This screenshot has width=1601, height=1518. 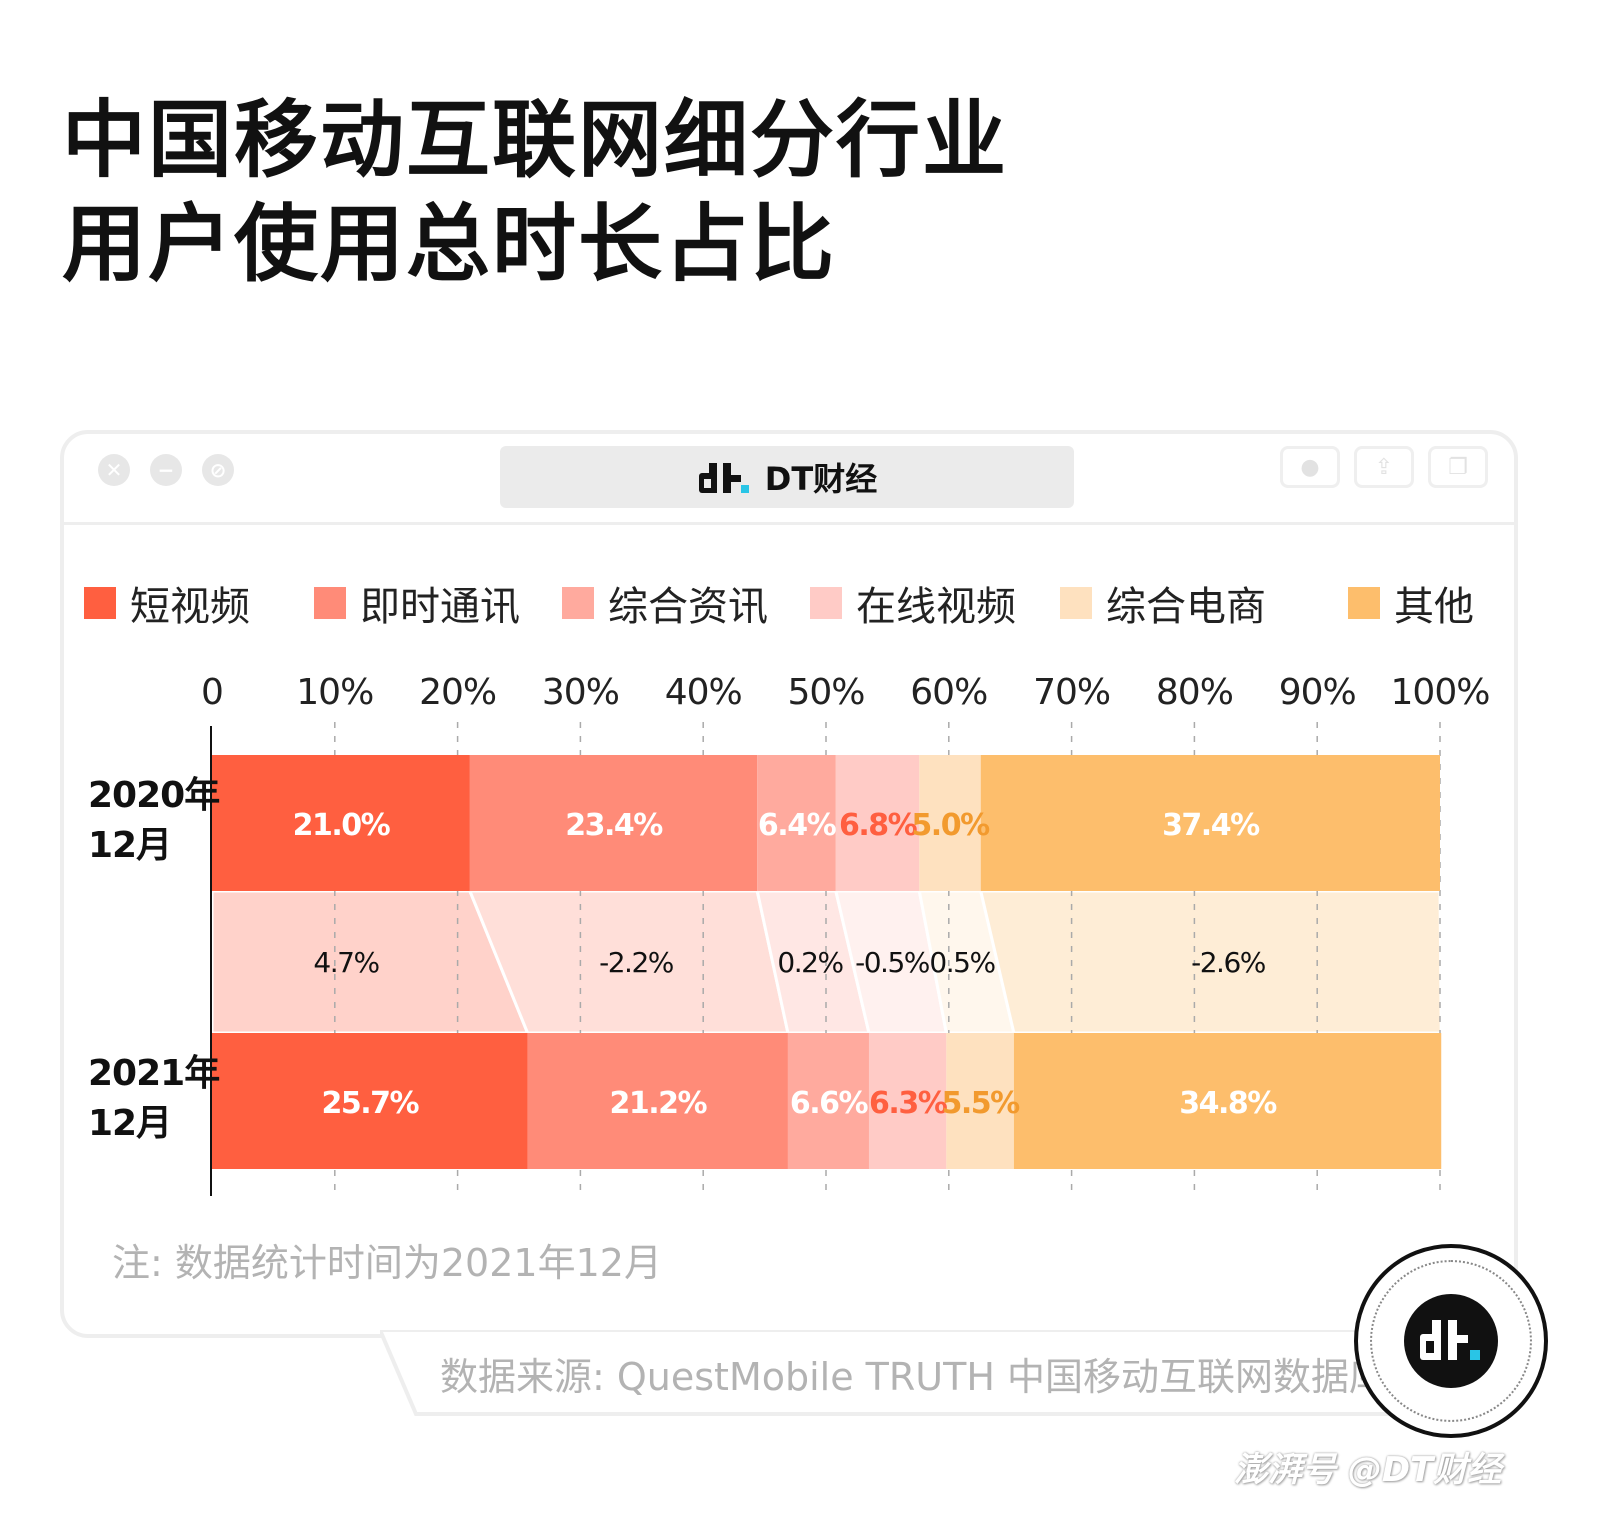 I want to click on watermark: 澎湃号 @DT财经, so click(x=1368, y=1470).